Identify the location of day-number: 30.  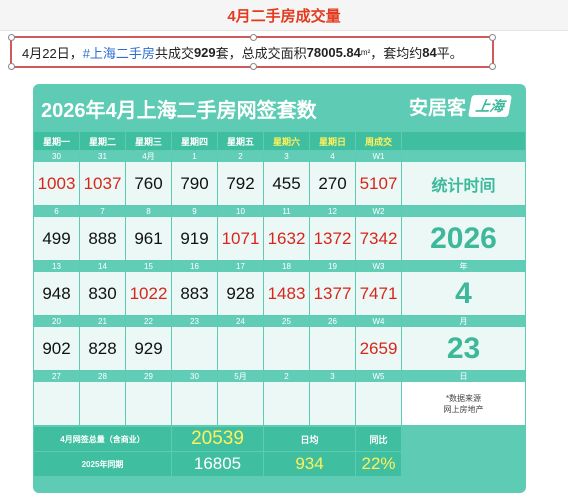
(56, 156).